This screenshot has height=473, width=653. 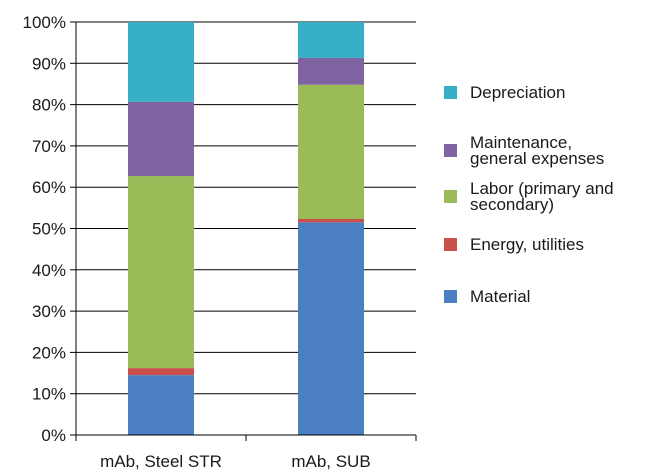 What do you see at coordinates (49, 146) in the screenshot?
I see `y-tick-label: 70%` at bounding box center [49, 146].